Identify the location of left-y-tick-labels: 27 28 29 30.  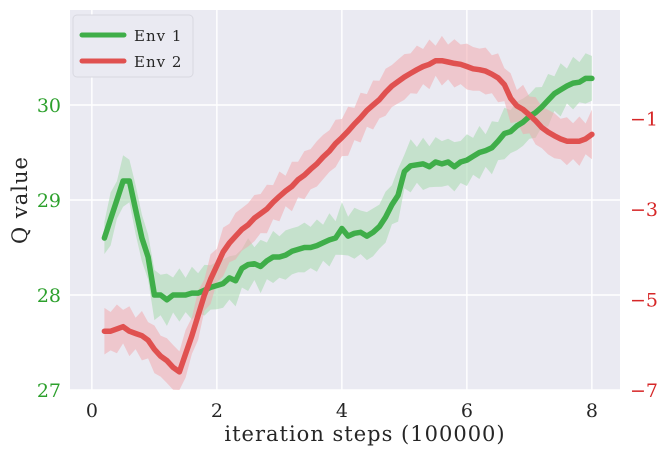
(49, 248).